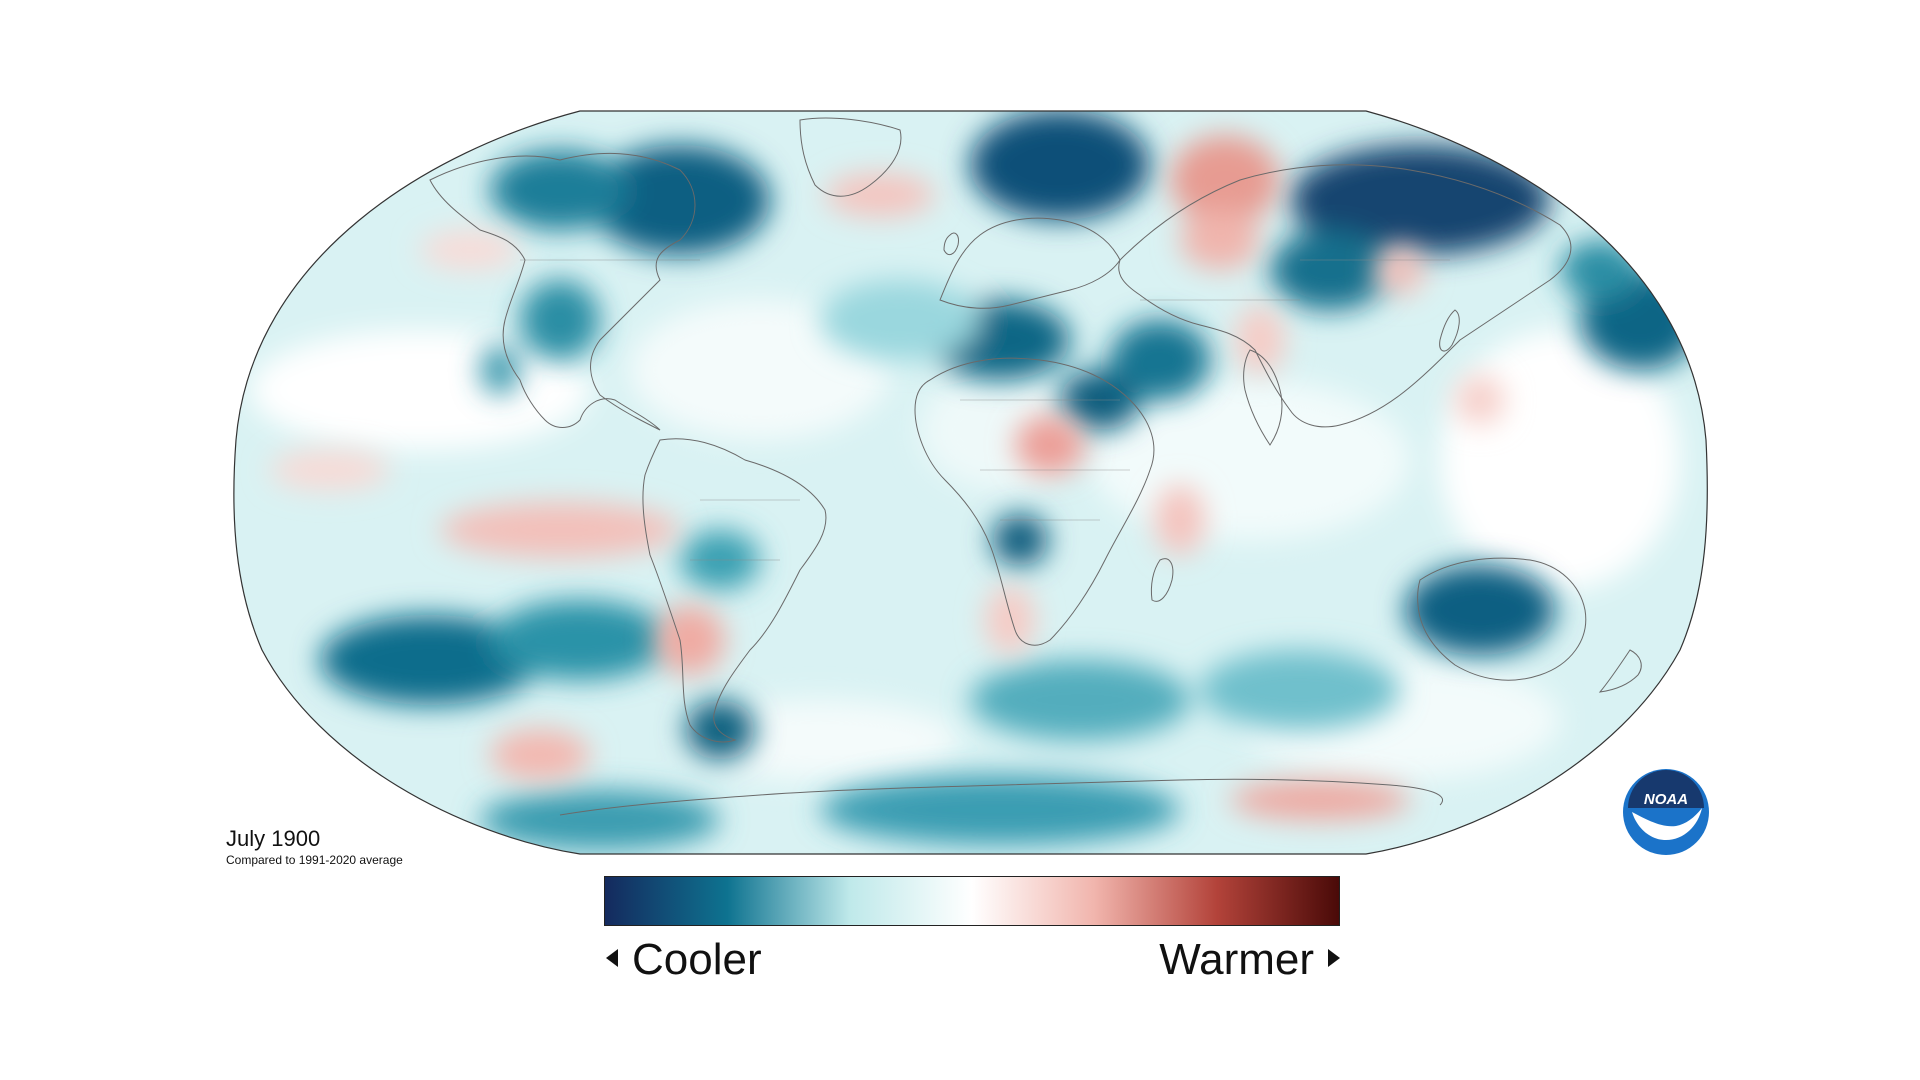 This screenshot has width=1920, height=1080. I want to click on logo-text: NOAA, so click(1666, 799).